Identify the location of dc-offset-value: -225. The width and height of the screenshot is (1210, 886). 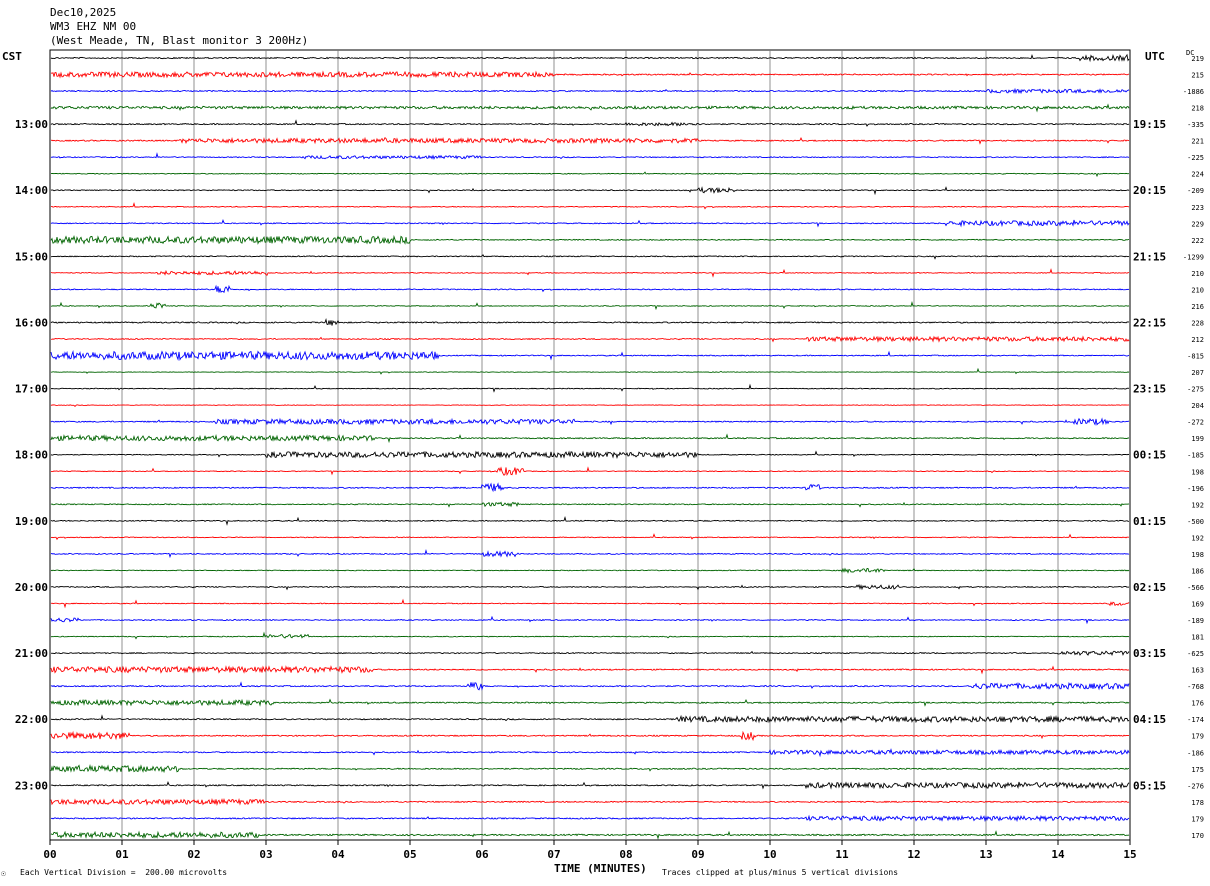
(1195, 158).